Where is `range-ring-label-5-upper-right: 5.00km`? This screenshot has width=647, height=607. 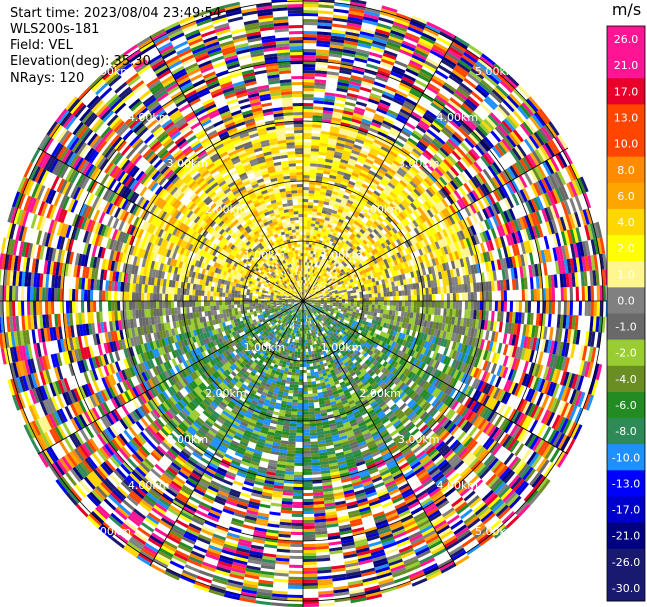 range-ring-label-5-upper-right: 5.00km is located at coordinates (496, 71).